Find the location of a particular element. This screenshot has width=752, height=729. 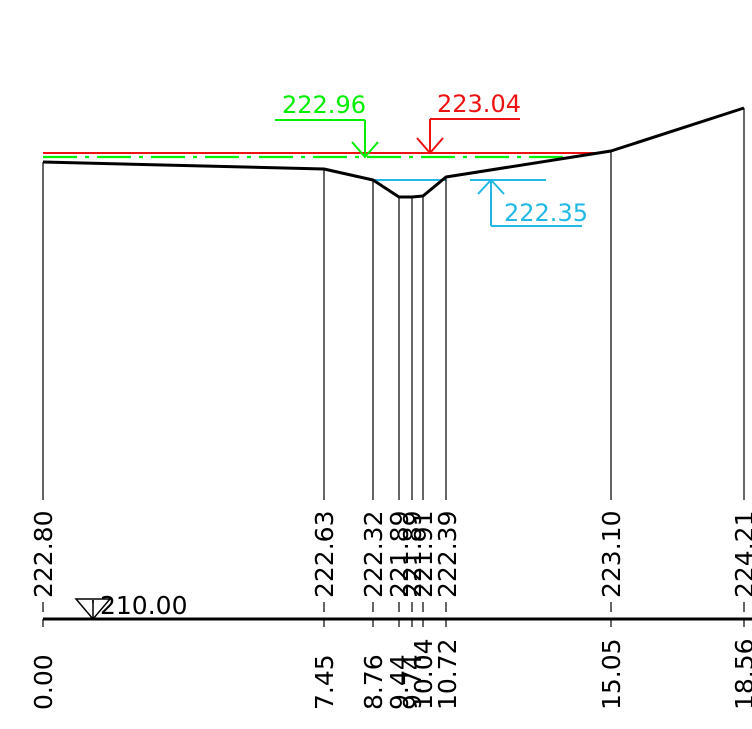

distance-label: 10.72 is located at coordinates (447, 674).